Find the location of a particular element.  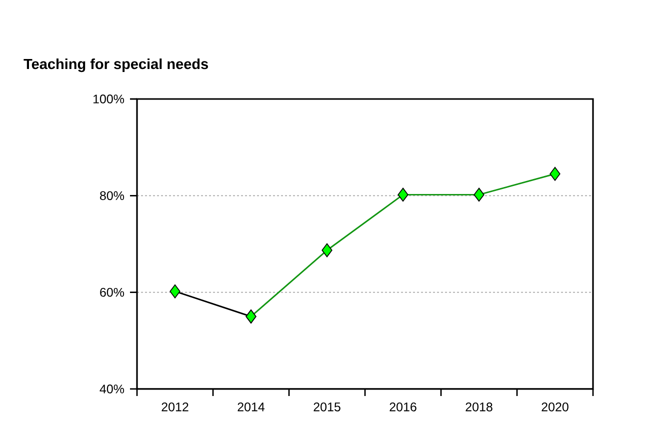

x-tick-label: 2015 is located at coordinates (327, 407).